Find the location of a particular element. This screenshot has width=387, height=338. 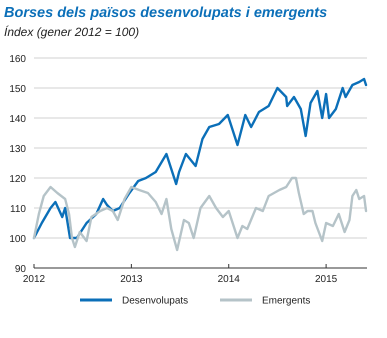

chart-title: Borses dels països desenvolupats i emergents is located at coordinates (166, 13).